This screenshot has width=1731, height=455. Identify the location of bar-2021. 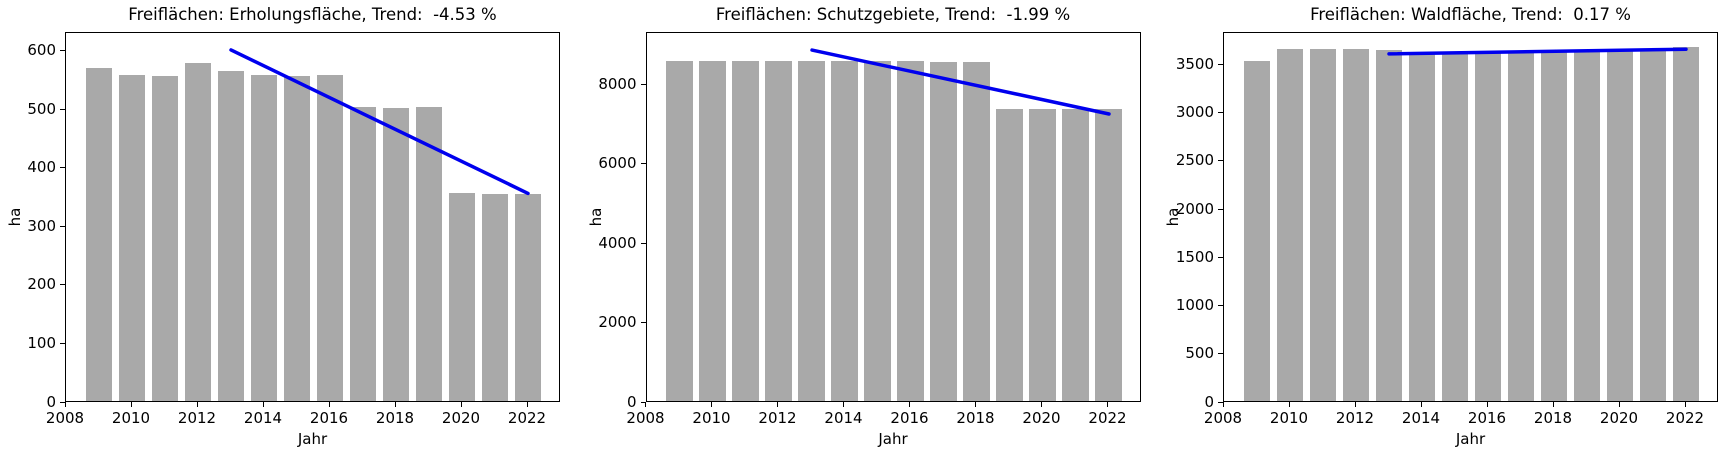
(1653, 225).